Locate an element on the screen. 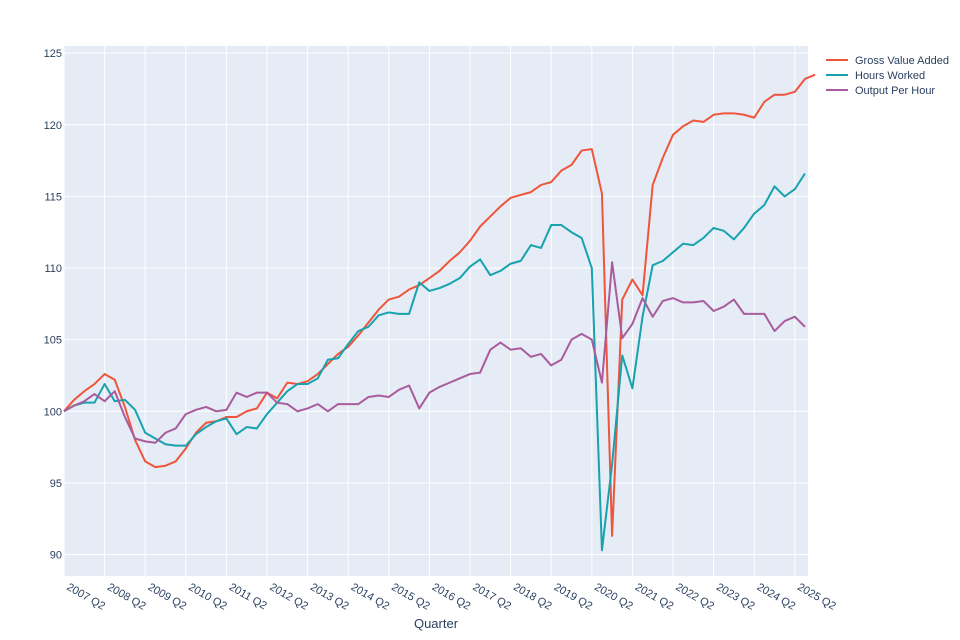  x-tick-label: 2018 Q2 is located at coordinates (532, 596).